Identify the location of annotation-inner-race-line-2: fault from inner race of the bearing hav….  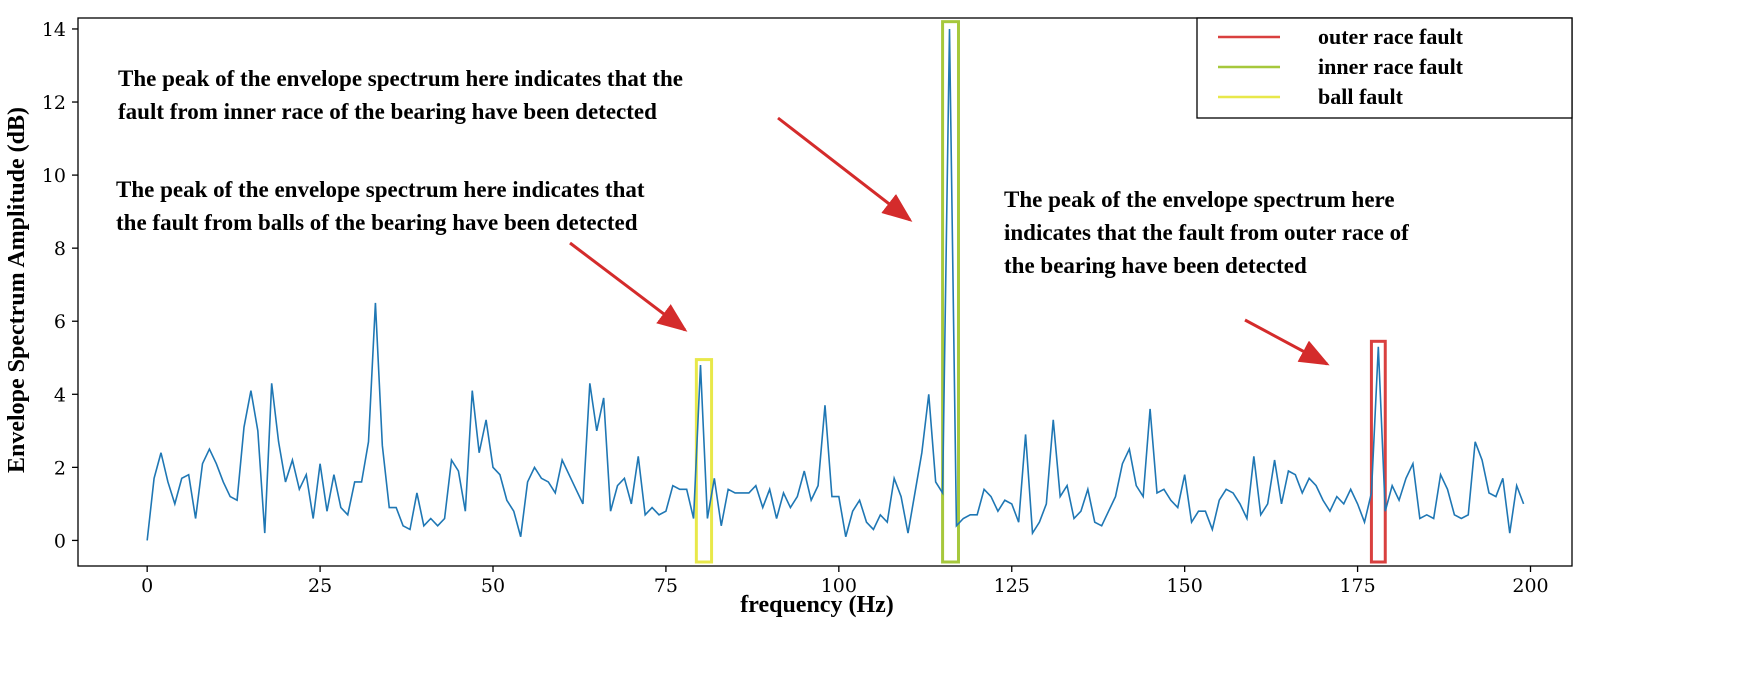
(387, 111).